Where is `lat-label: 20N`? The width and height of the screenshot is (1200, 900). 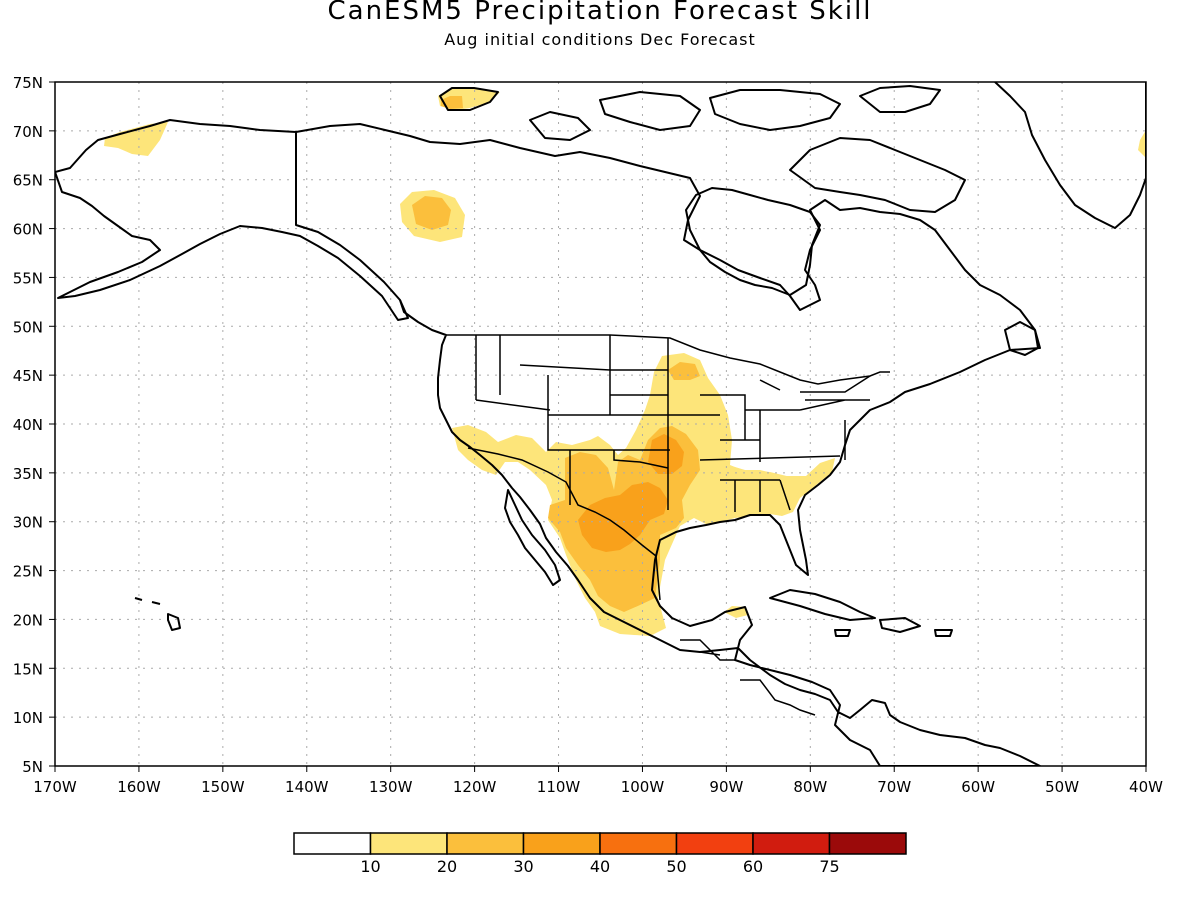 lat-label: 20N is located at coordinates (28, 620).